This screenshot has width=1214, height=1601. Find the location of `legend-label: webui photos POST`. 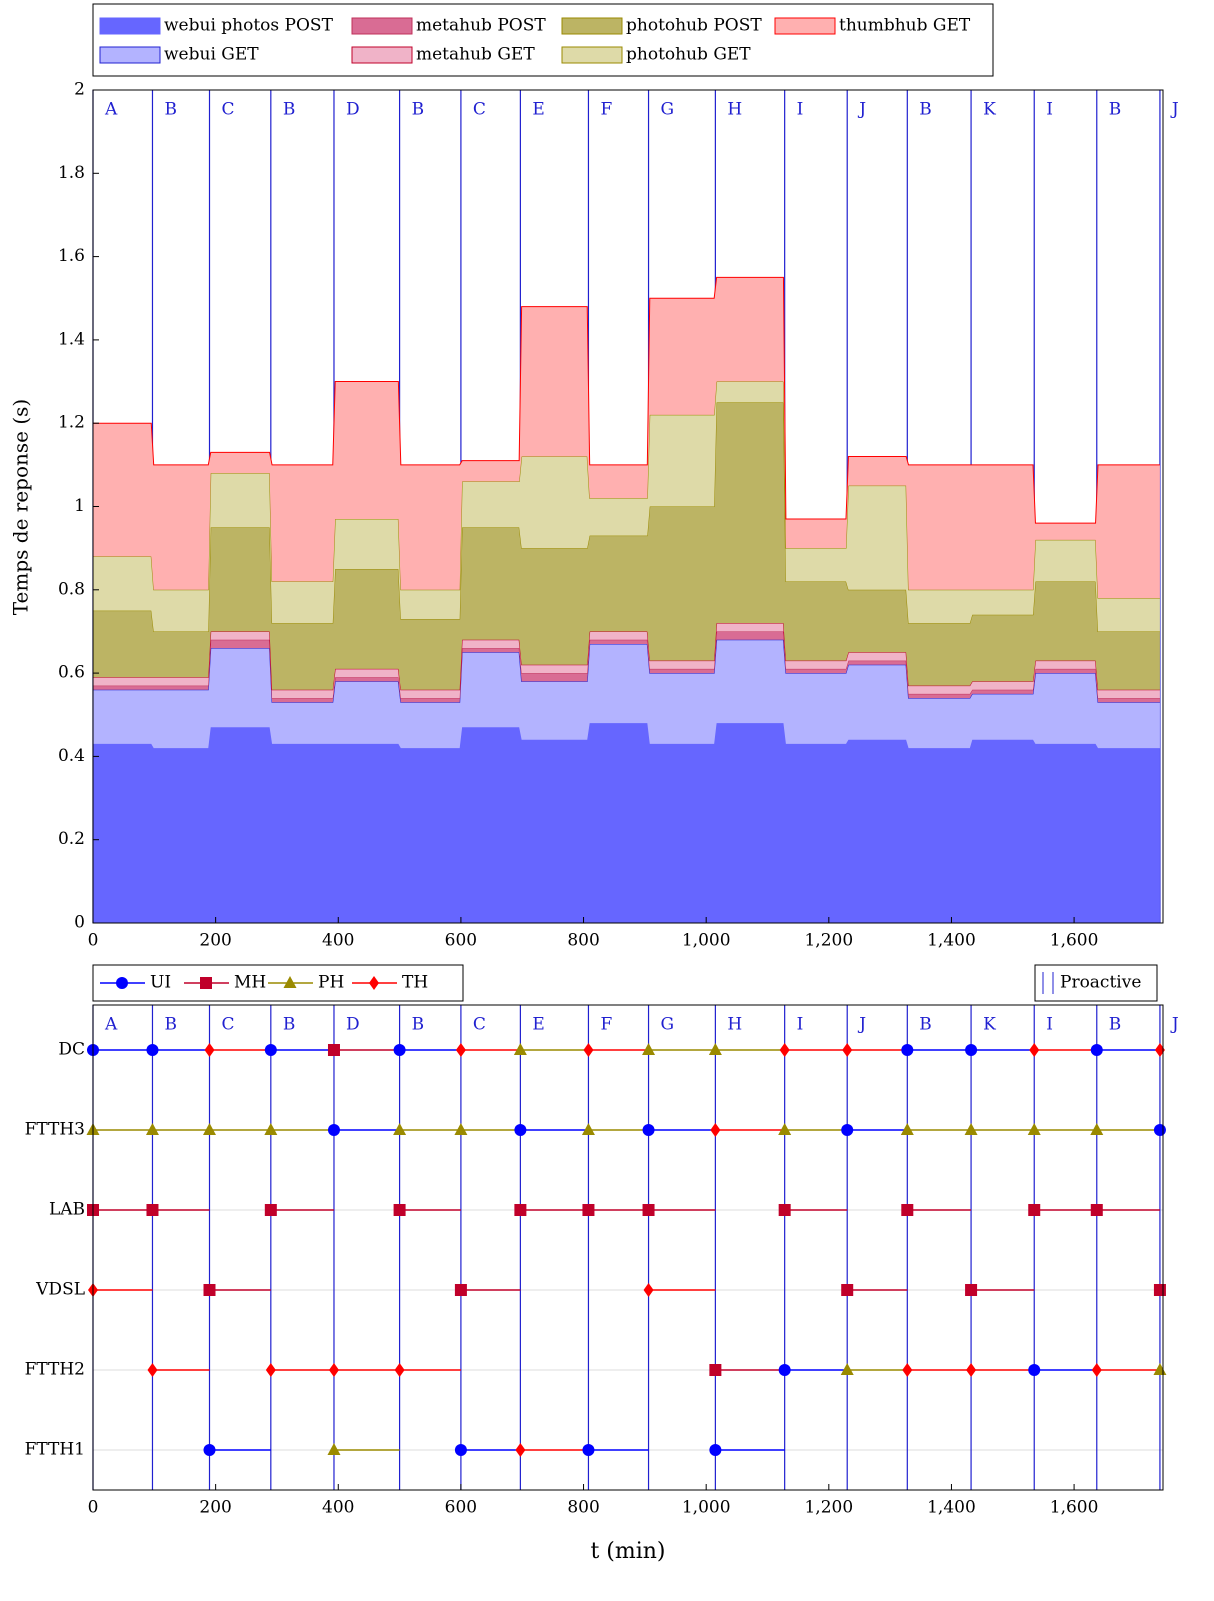

legend-label: webui photos POST is located at coordinates (249, 26).